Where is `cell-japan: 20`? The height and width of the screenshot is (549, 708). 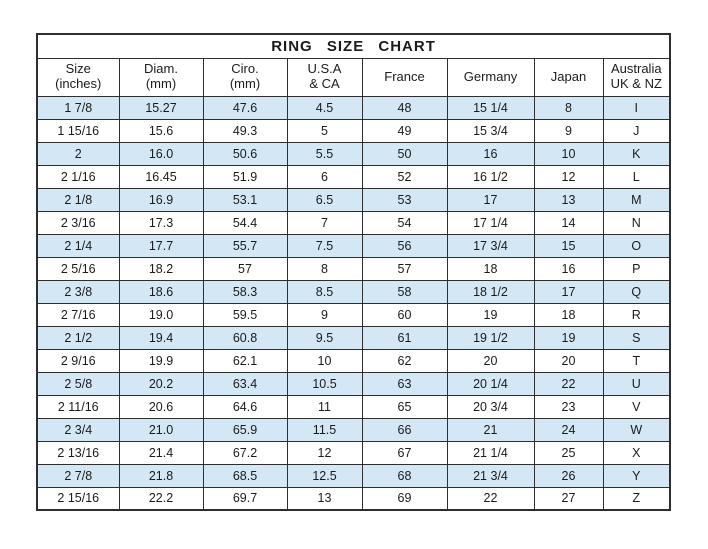 cell-japan: 20 is located at coordinates (568, 360).